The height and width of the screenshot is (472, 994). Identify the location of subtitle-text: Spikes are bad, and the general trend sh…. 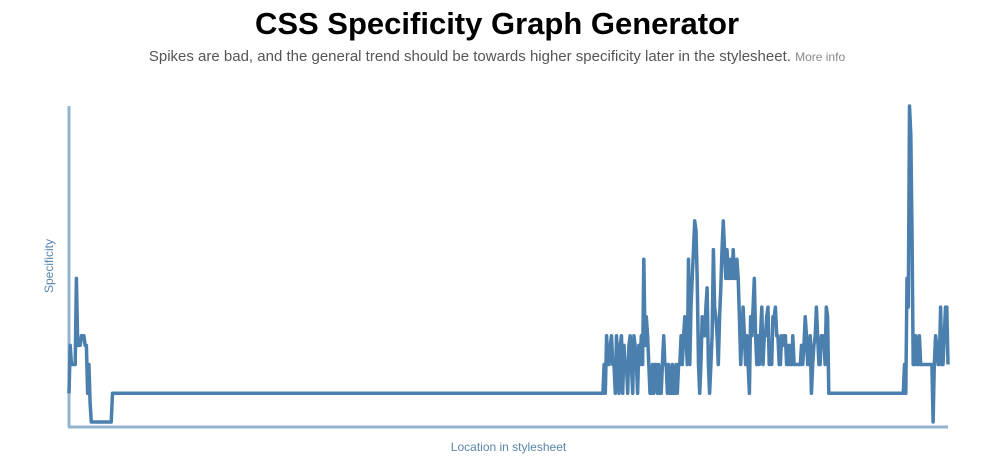
(469, 56).